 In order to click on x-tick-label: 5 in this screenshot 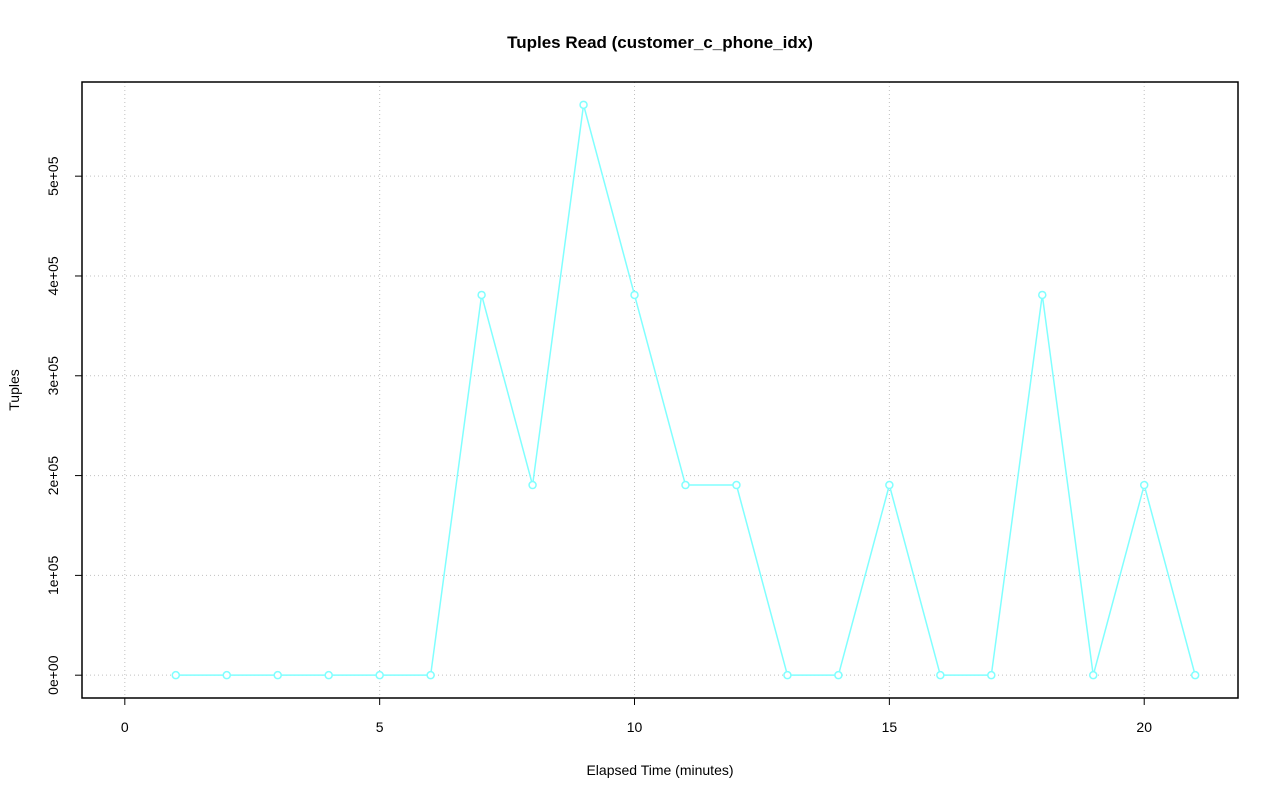, I will do `click(380, 727)`.